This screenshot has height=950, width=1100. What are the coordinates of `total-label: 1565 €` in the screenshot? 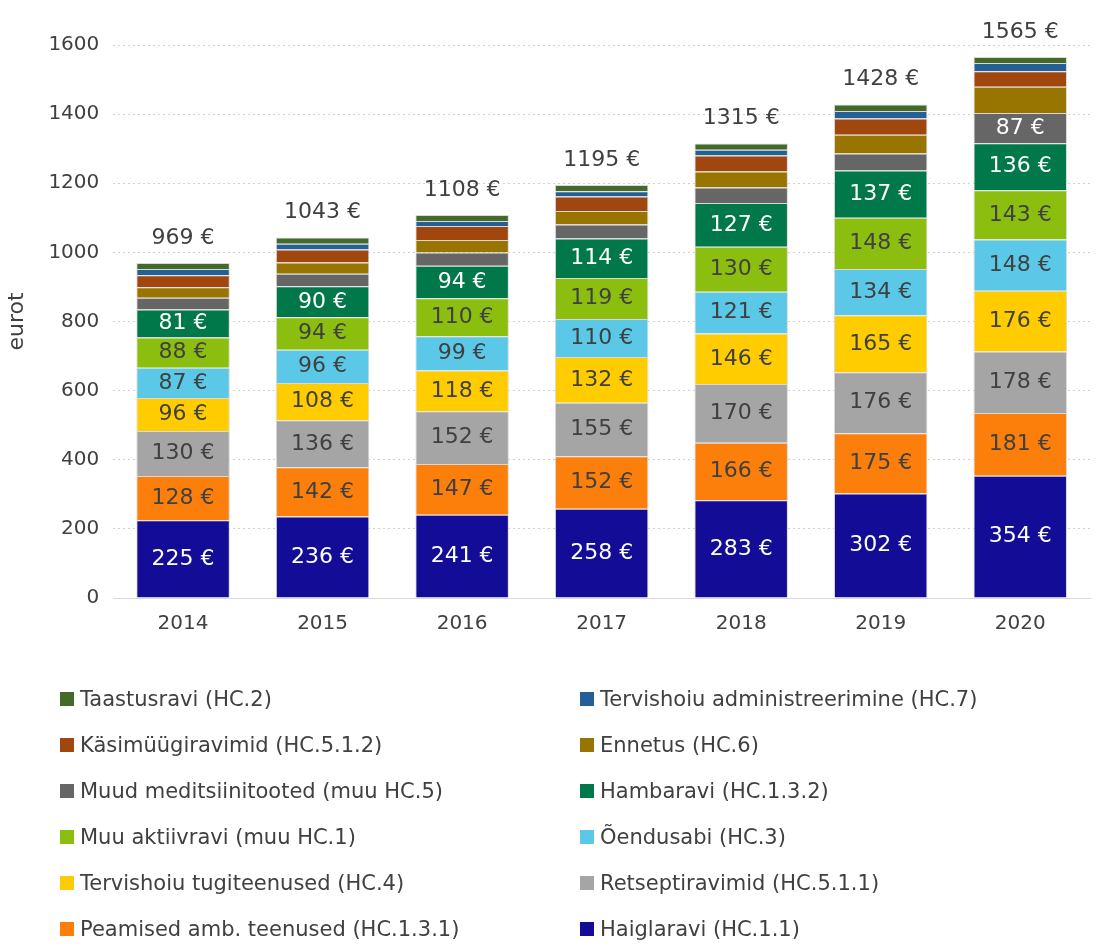 It's located at (1020, 30).